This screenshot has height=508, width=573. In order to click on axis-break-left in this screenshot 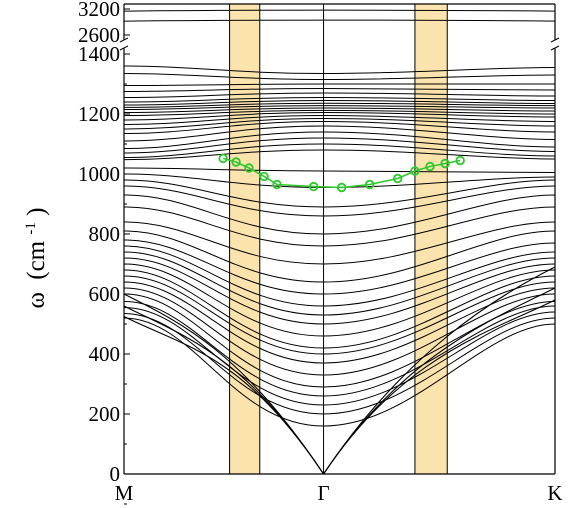, I will do `click(124, 44)`.